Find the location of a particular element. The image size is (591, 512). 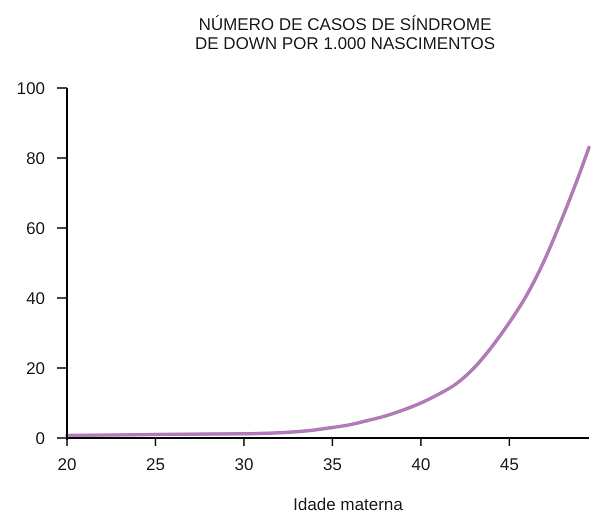

y-tick-label: 20 is located at coordinates (35, 368).